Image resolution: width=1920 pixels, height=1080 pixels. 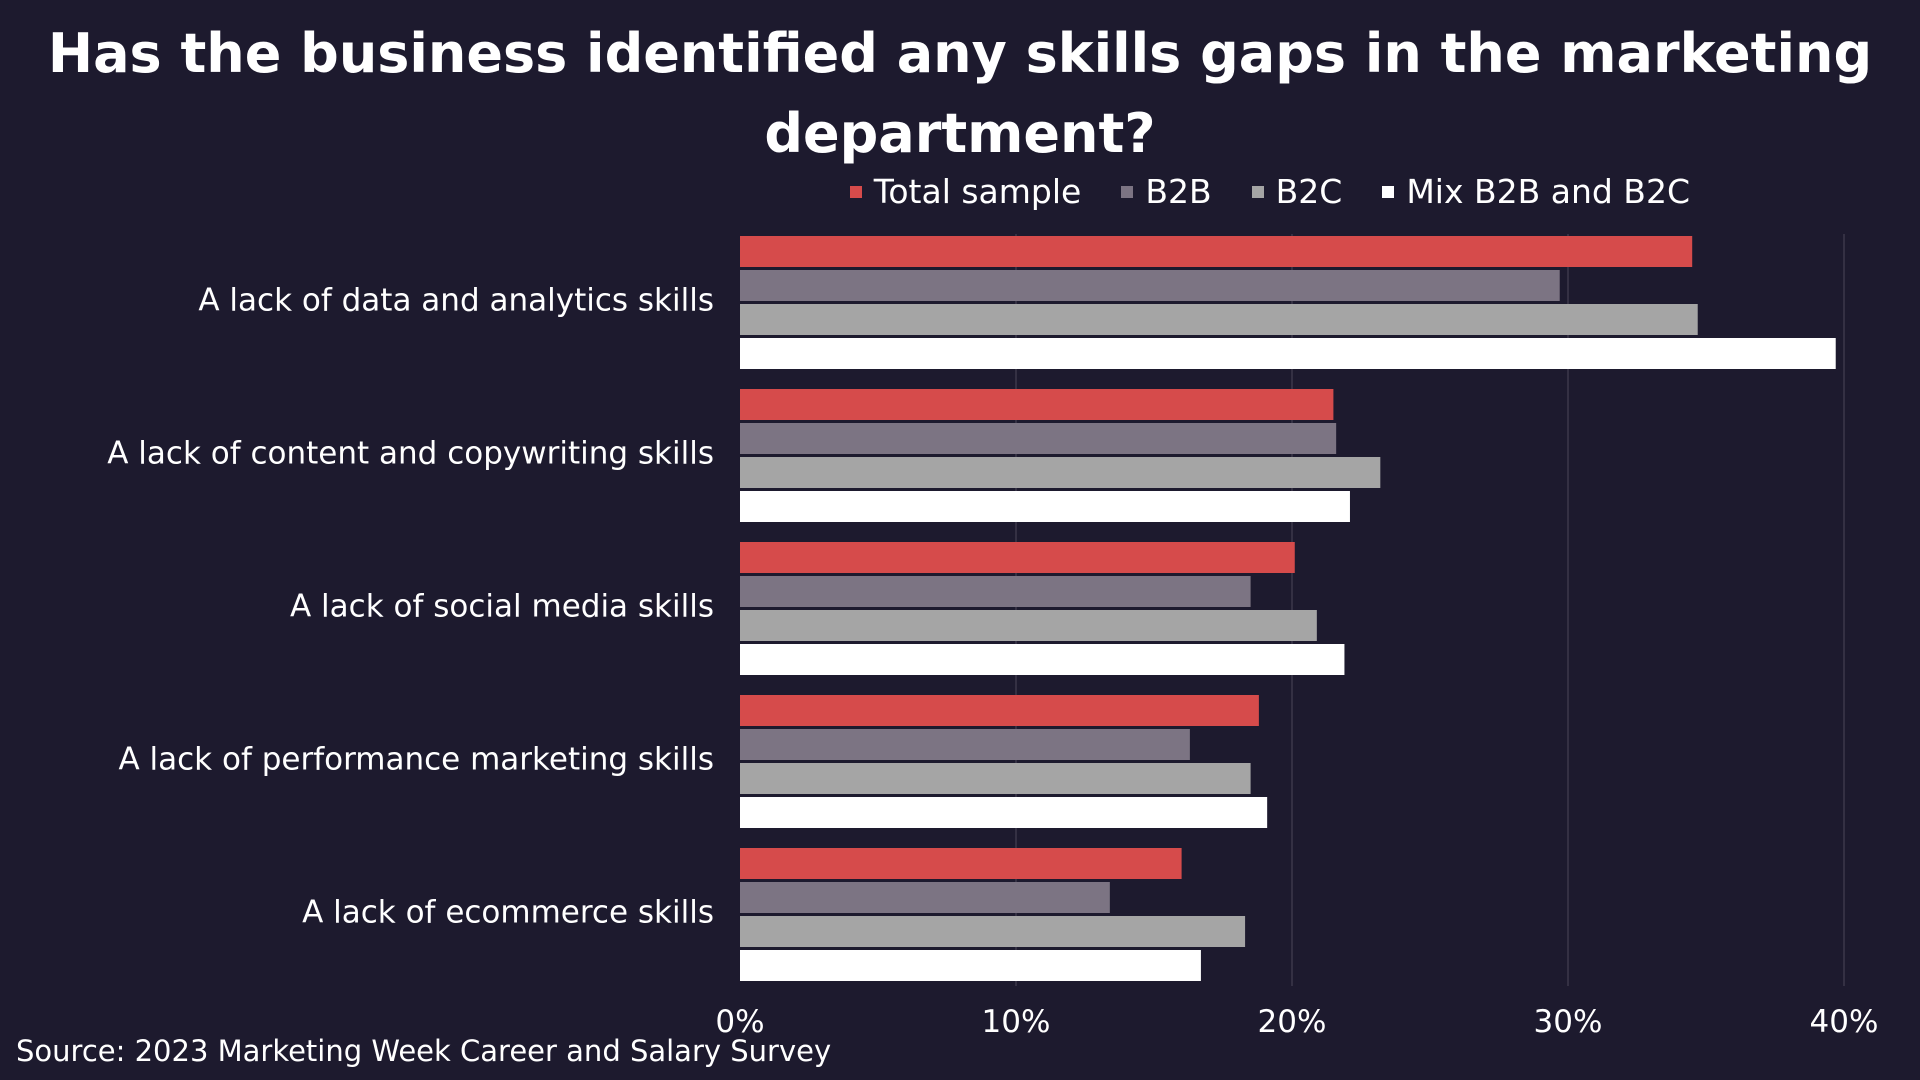 I want to click on legend-label: Total sample, so click(x=977, y=191).